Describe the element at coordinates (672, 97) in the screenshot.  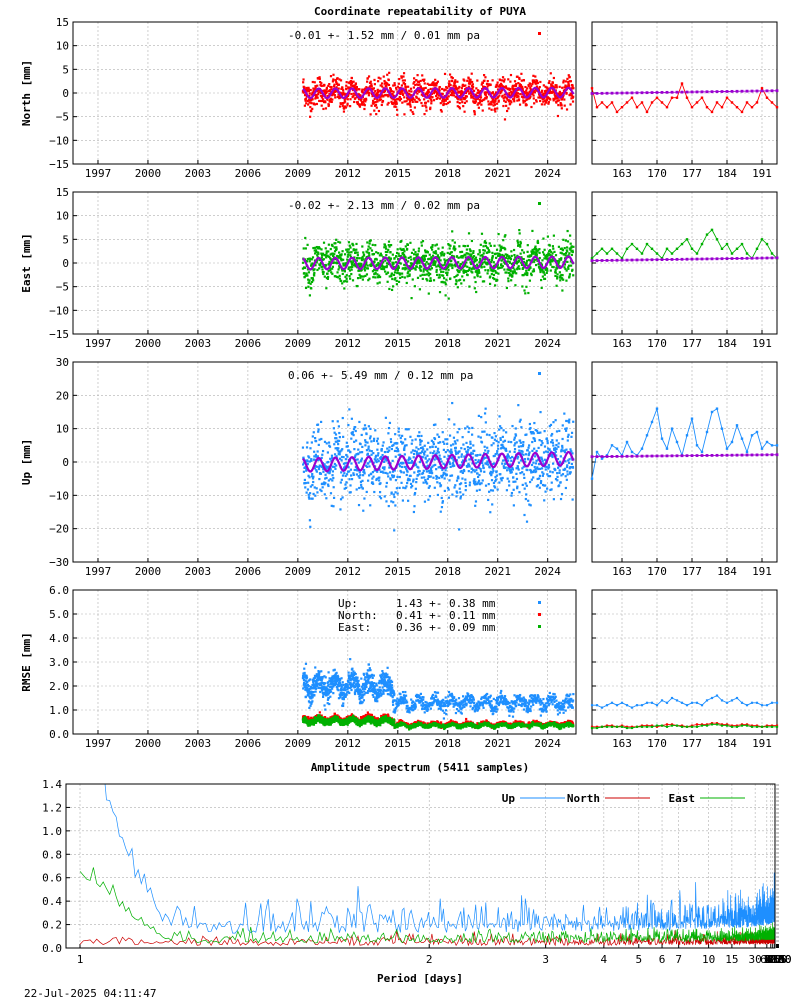
I see `north-inset-series-point` at that location.